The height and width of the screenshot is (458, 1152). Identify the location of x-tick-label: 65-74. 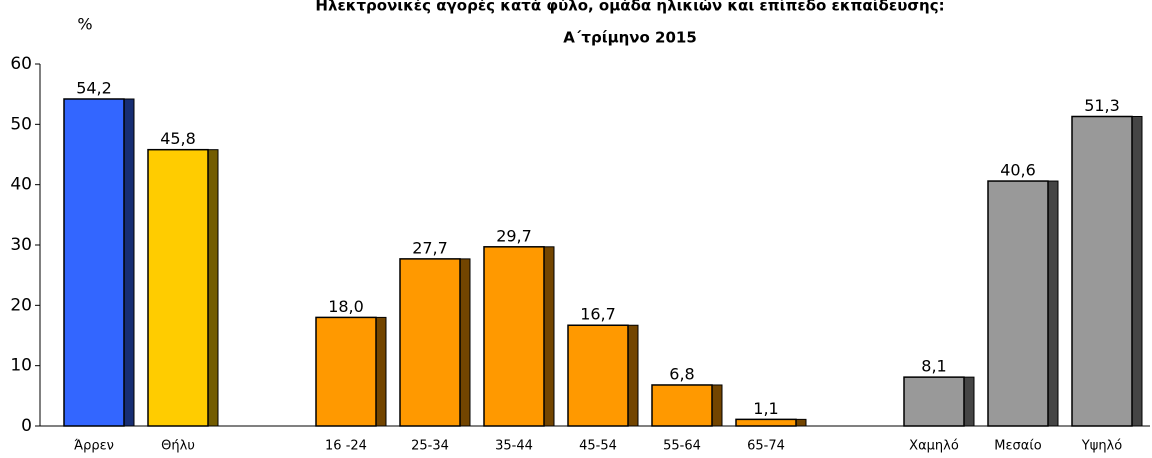
(766, 446).